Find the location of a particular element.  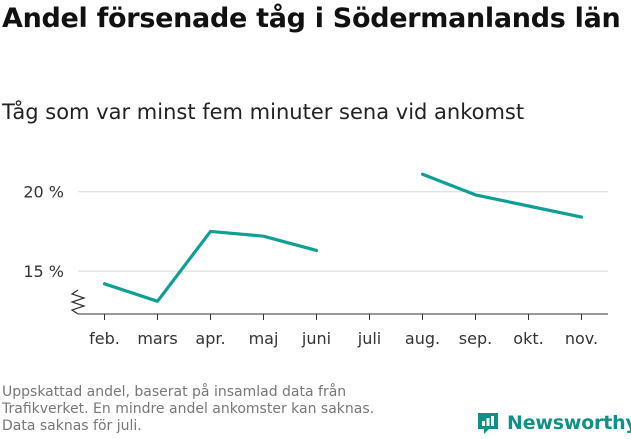

axis-break-icon is located at coordinates (78, 302).